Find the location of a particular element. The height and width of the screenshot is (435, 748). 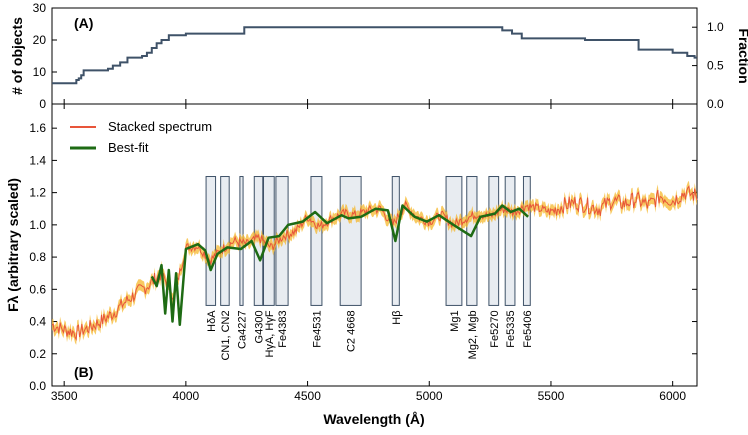

y-tick-label: 1.6 is located at coordinates (37, 128).